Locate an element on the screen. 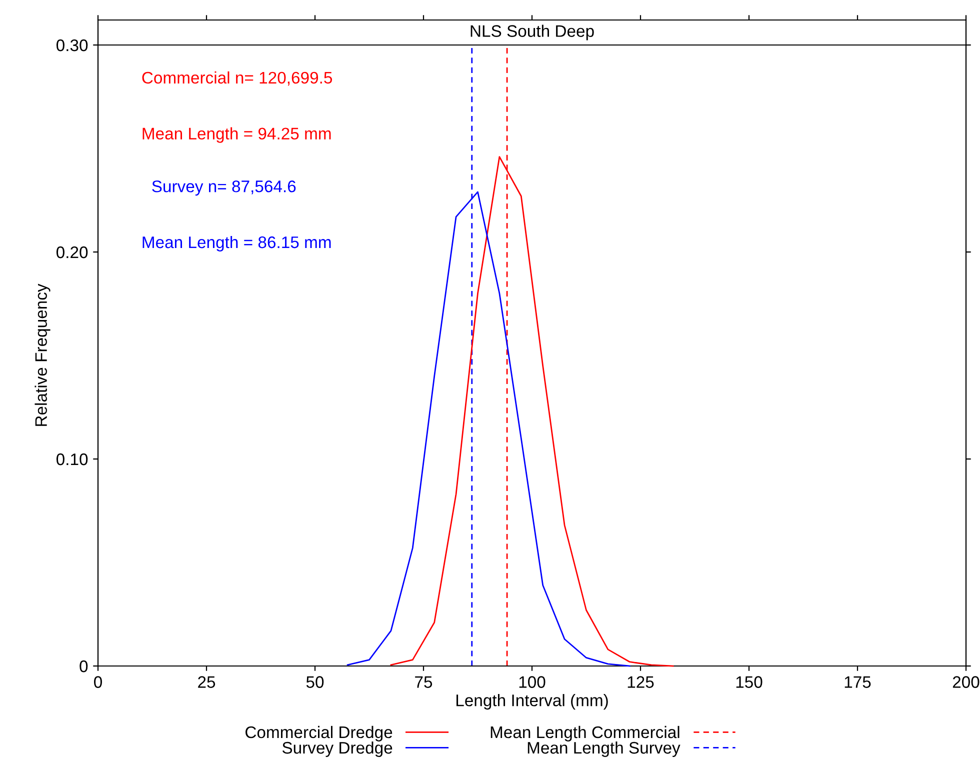  x-tick-label: 100 is located at coordinates (532, 682).